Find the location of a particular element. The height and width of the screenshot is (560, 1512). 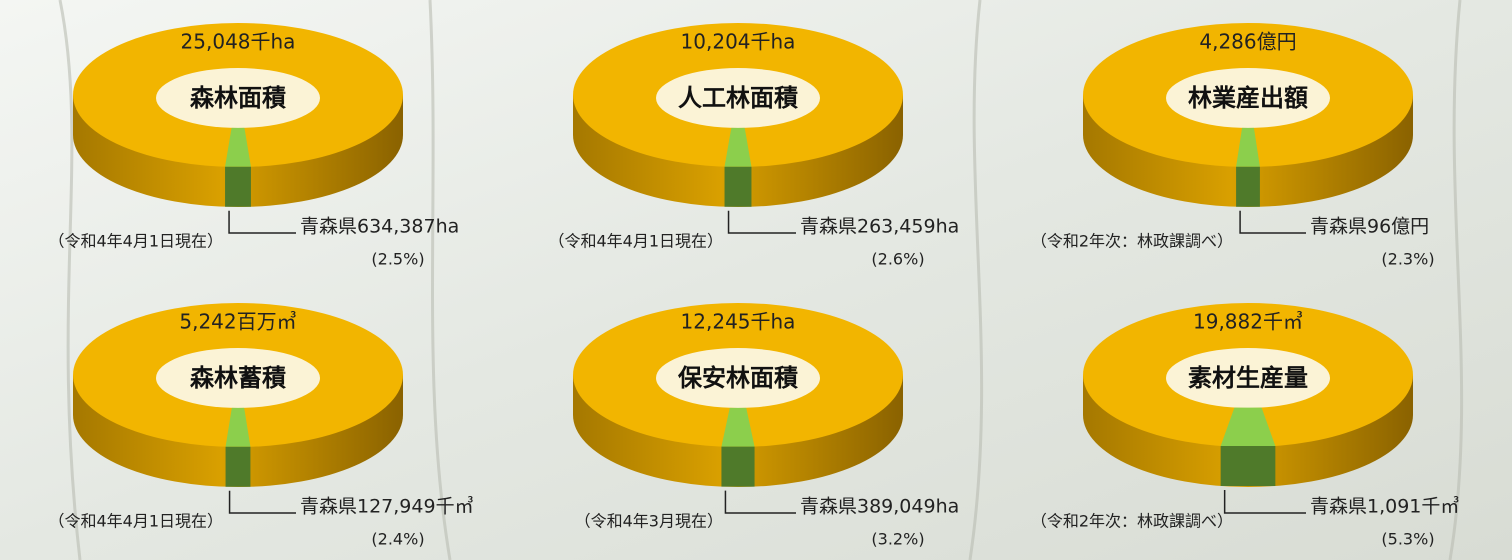

value-label: (2.6%) is located at coordinates (897, 259).